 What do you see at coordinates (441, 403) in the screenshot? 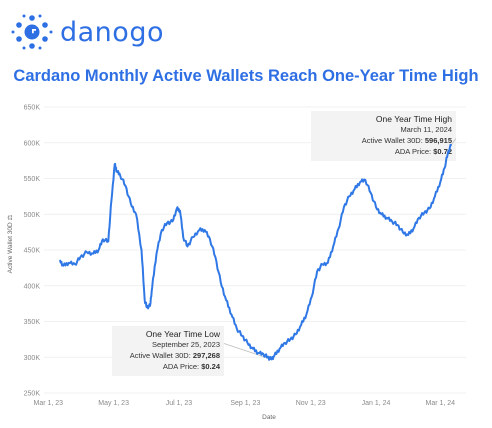
I see `x-tick-label: Mar 1, 24` at bounding box center [441, 403].